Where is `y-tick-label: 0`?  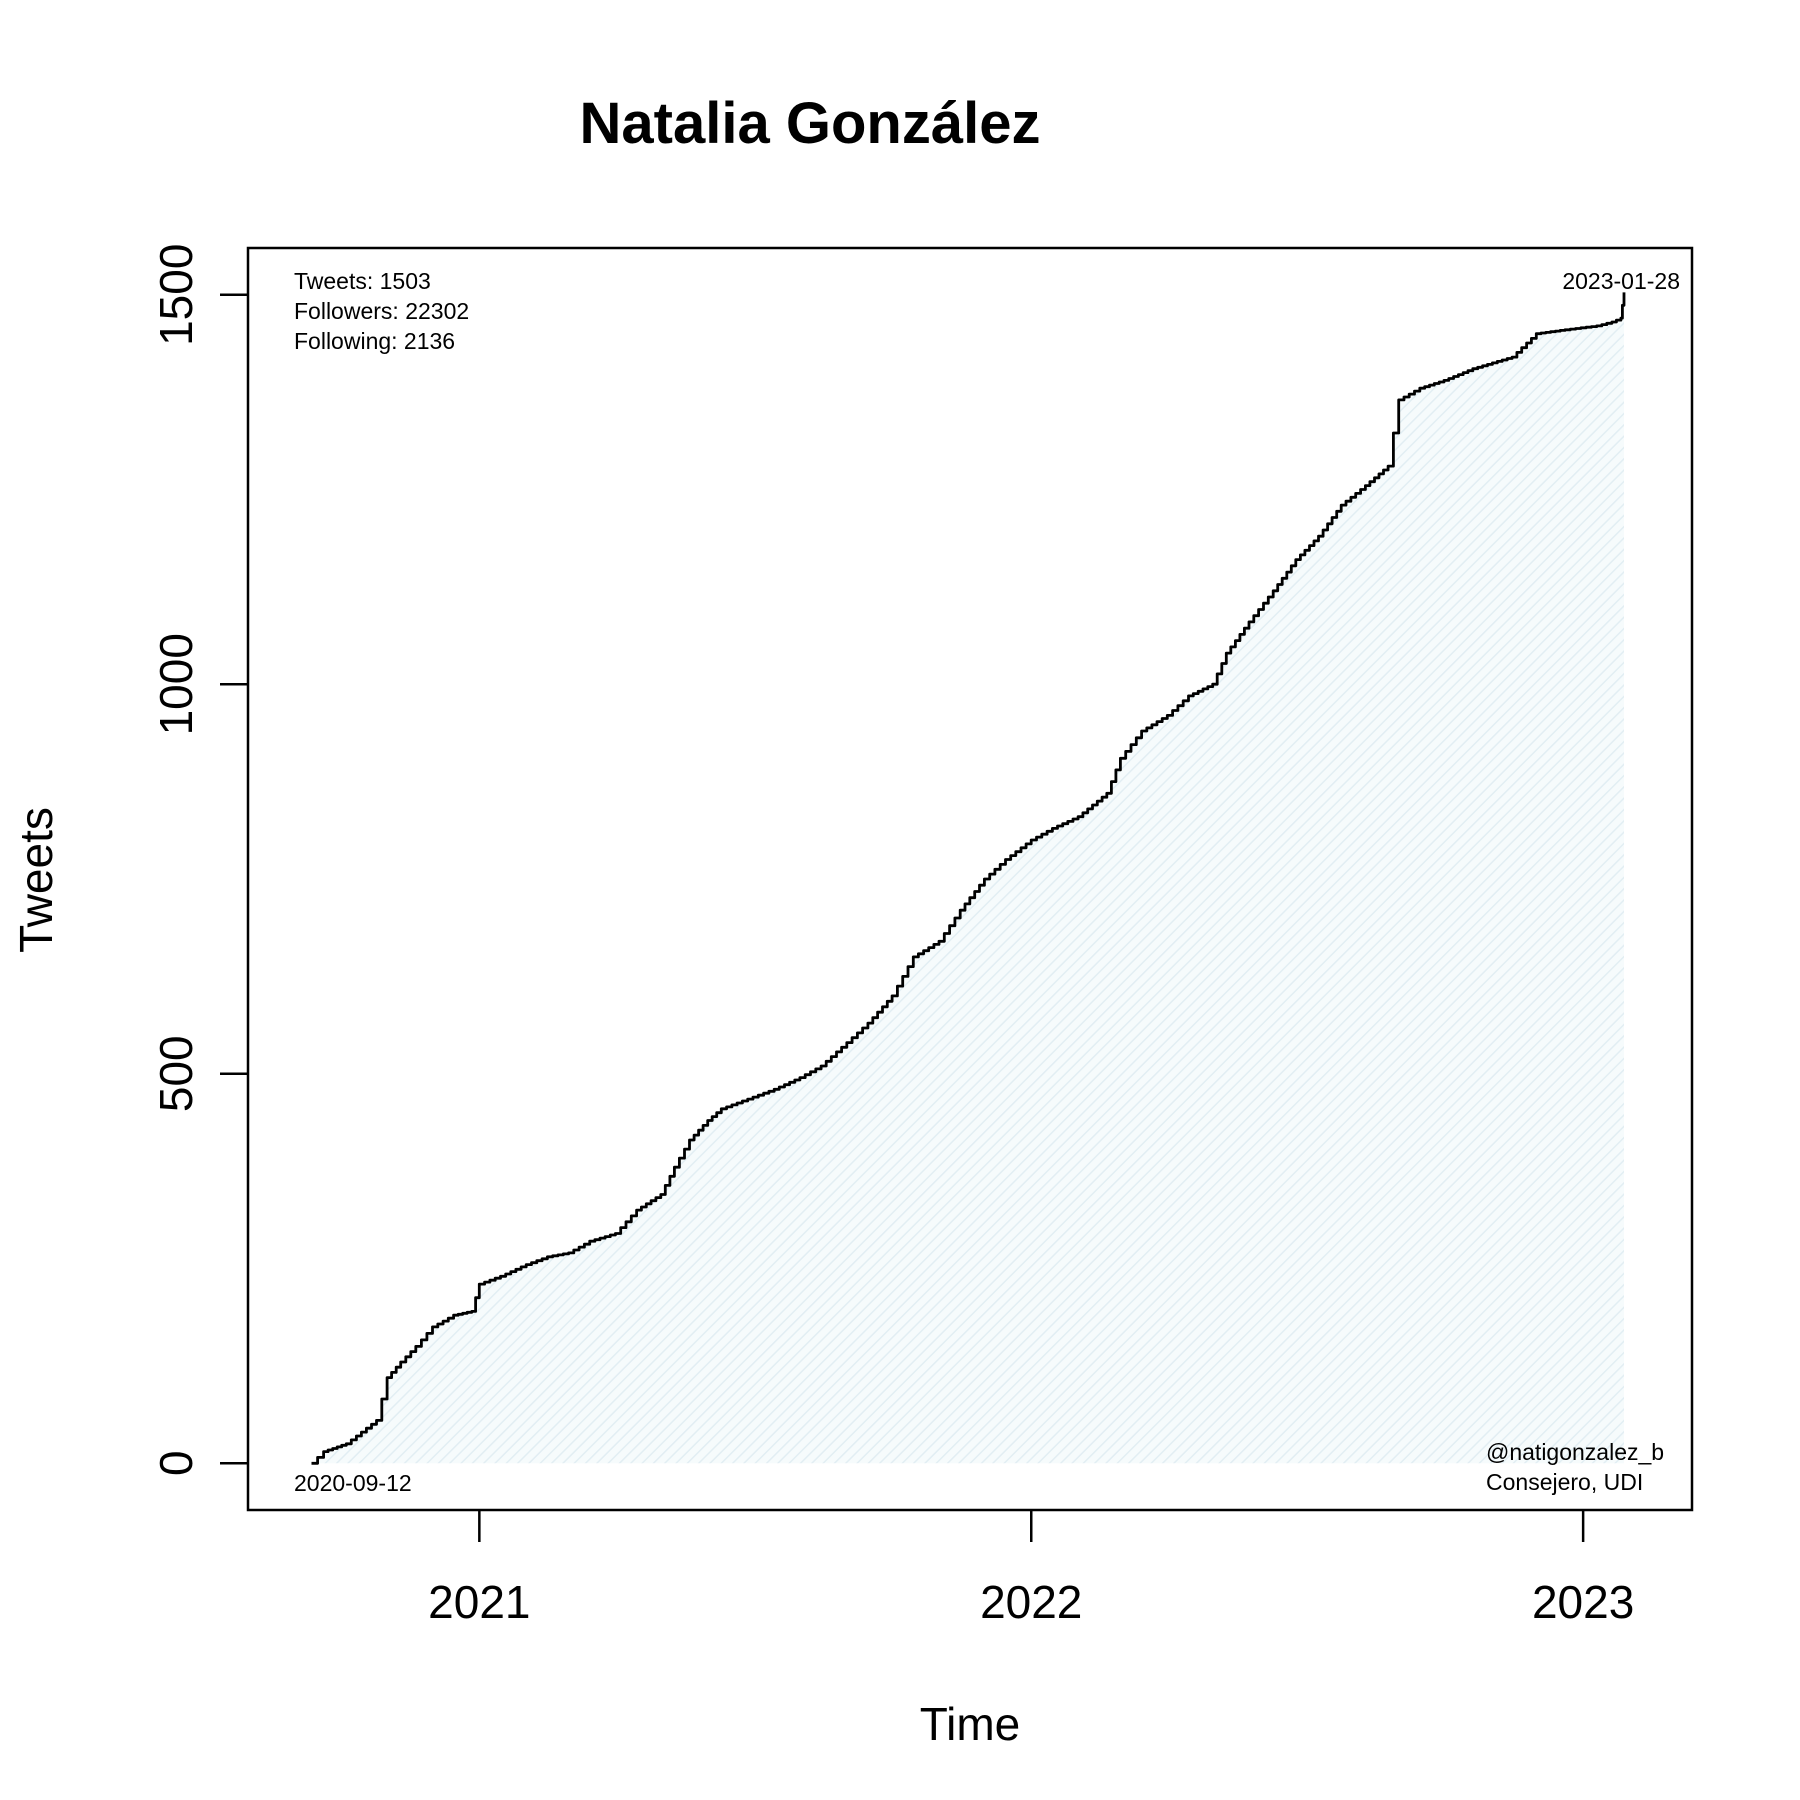
y-tick-label: 0 is located at coordinates (176, 1463).